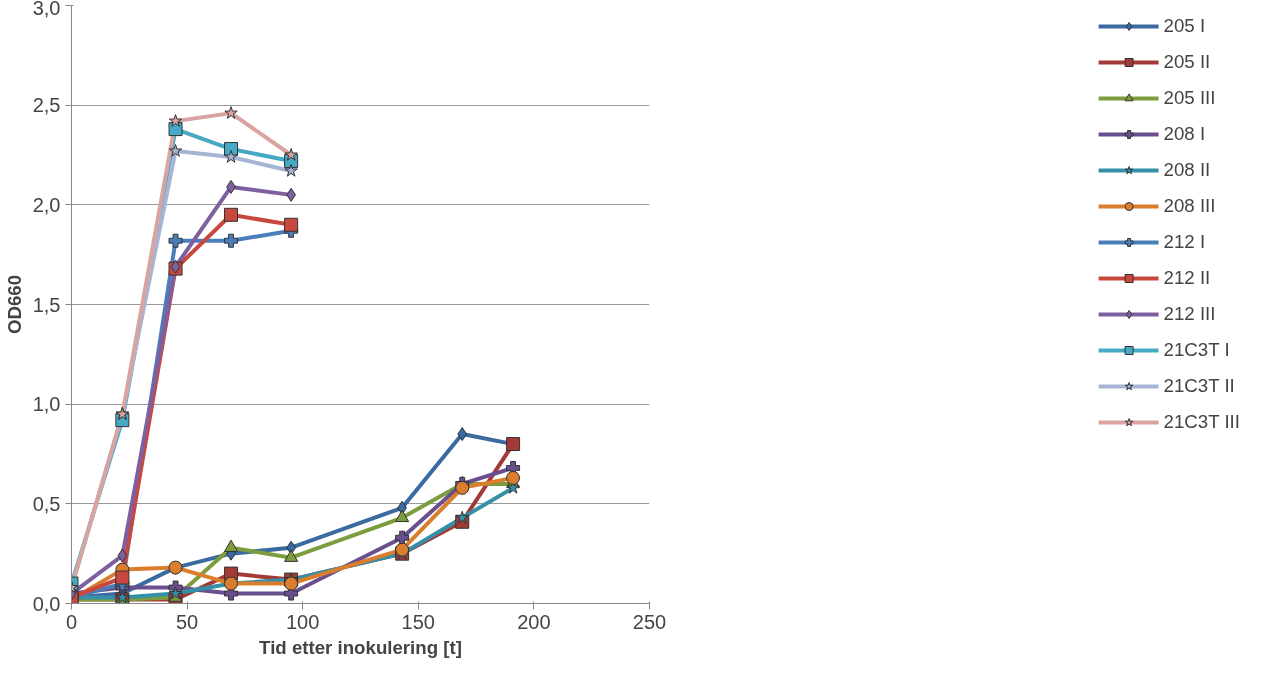  I want to click on y-tick-label: 2,5, so click(46, 105).